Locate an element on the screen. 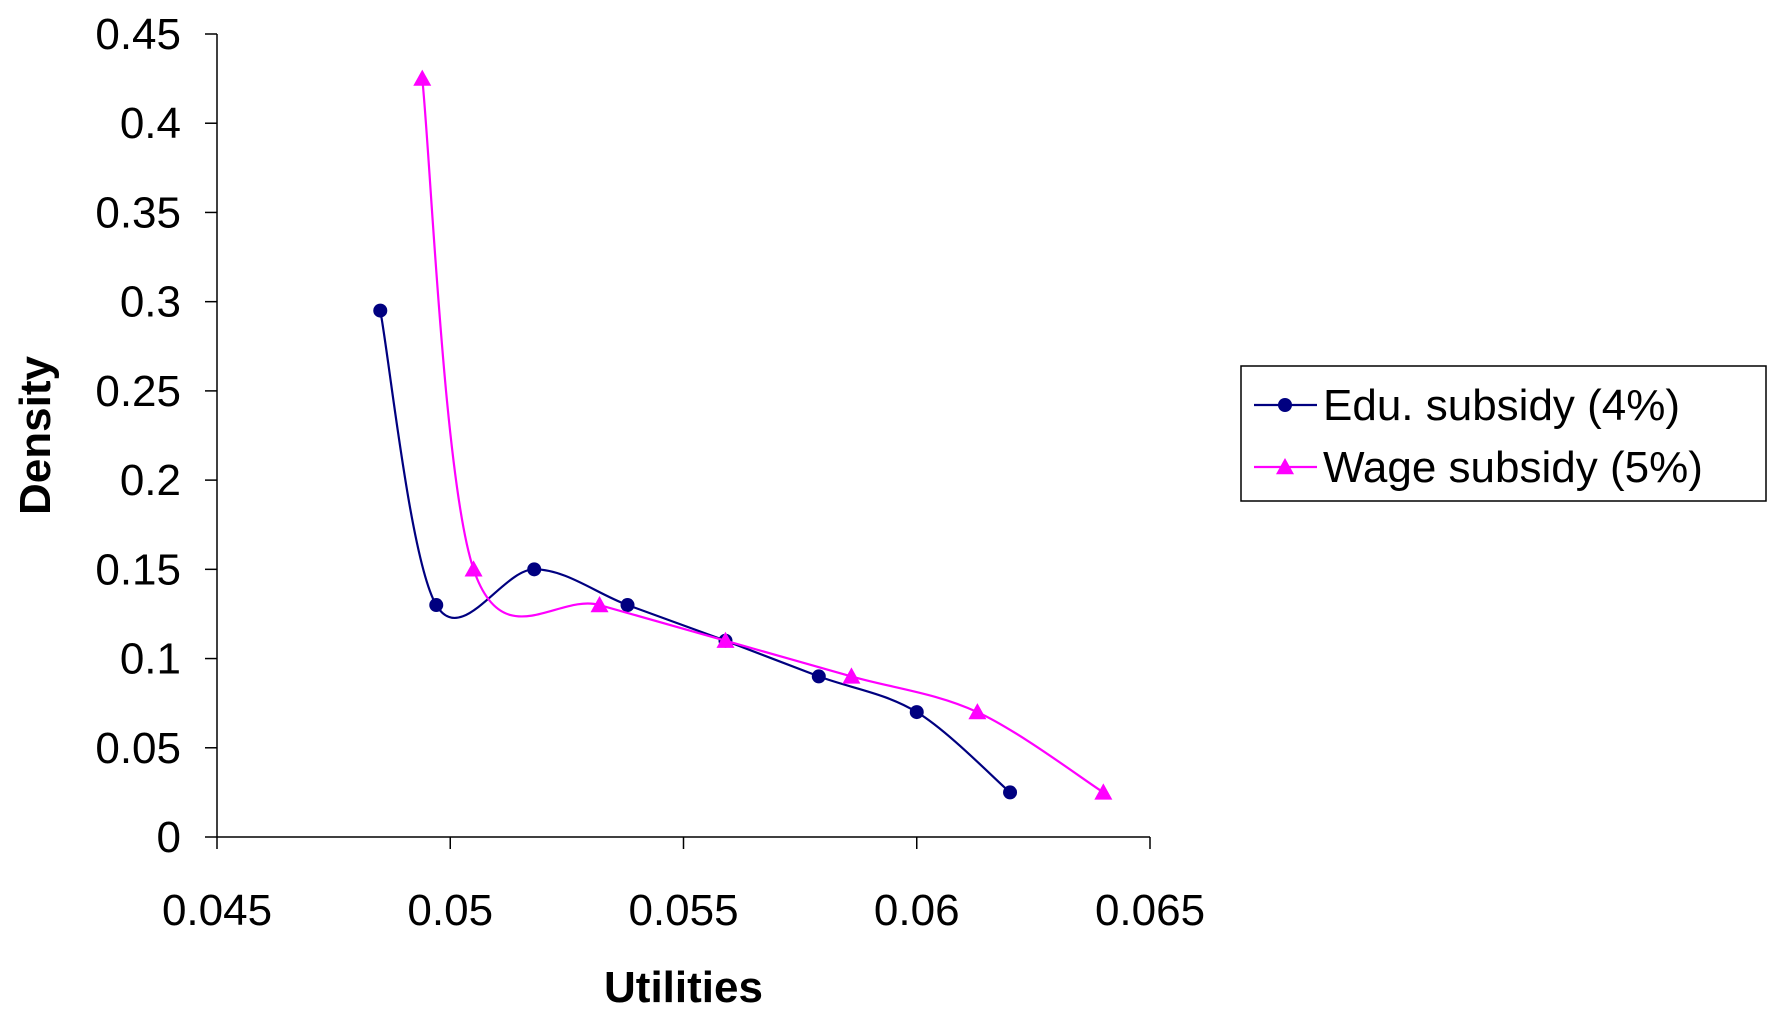 The width and height of the screenshot is (1773, 1017). y-tick-label: 0.1 is located at coordinates (150, 659).